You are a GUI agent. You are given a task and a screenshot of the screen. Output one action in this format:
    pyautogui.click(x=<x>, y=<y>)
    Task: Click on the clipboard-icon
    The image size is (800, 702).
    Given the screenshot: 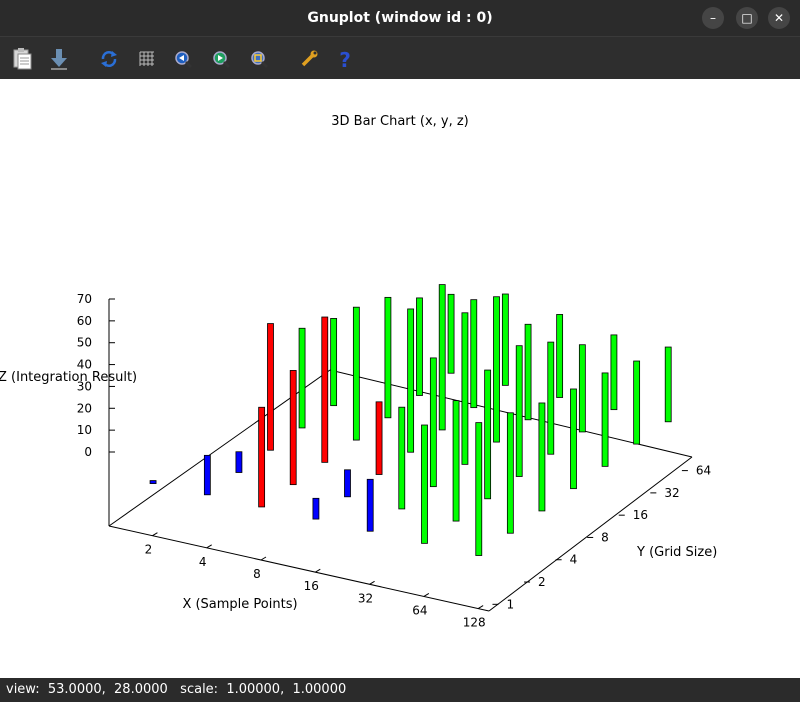 What is the action you would take?
    pyautogui.click(x=22, y=59)
    